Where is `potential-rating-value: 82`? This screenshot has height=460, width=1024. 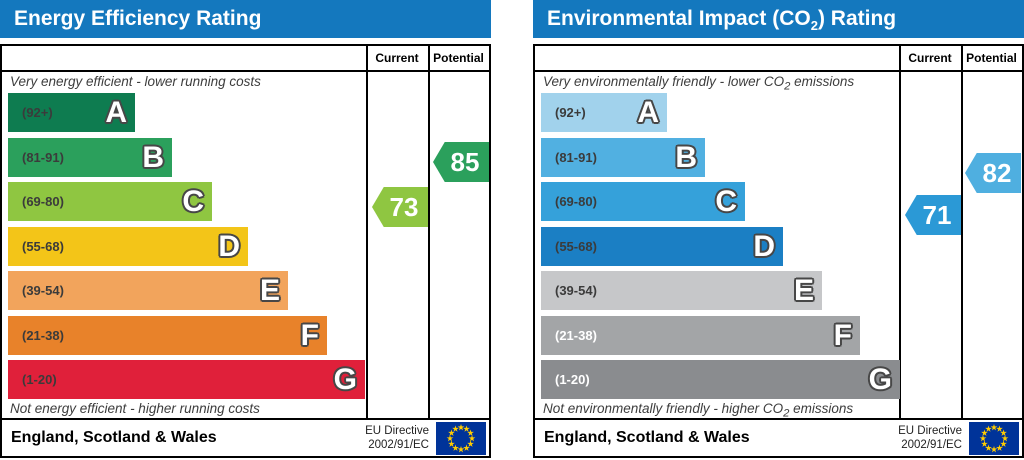
potential-rating-value: 82 is located at coordinates (997, 172).